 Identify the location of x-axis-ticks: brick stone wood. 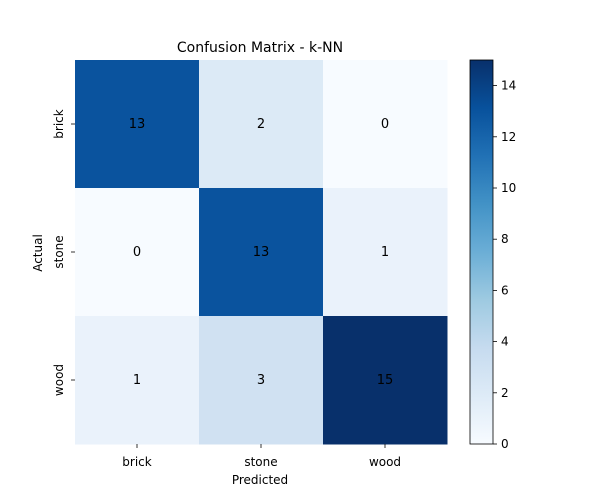
(261, 456).